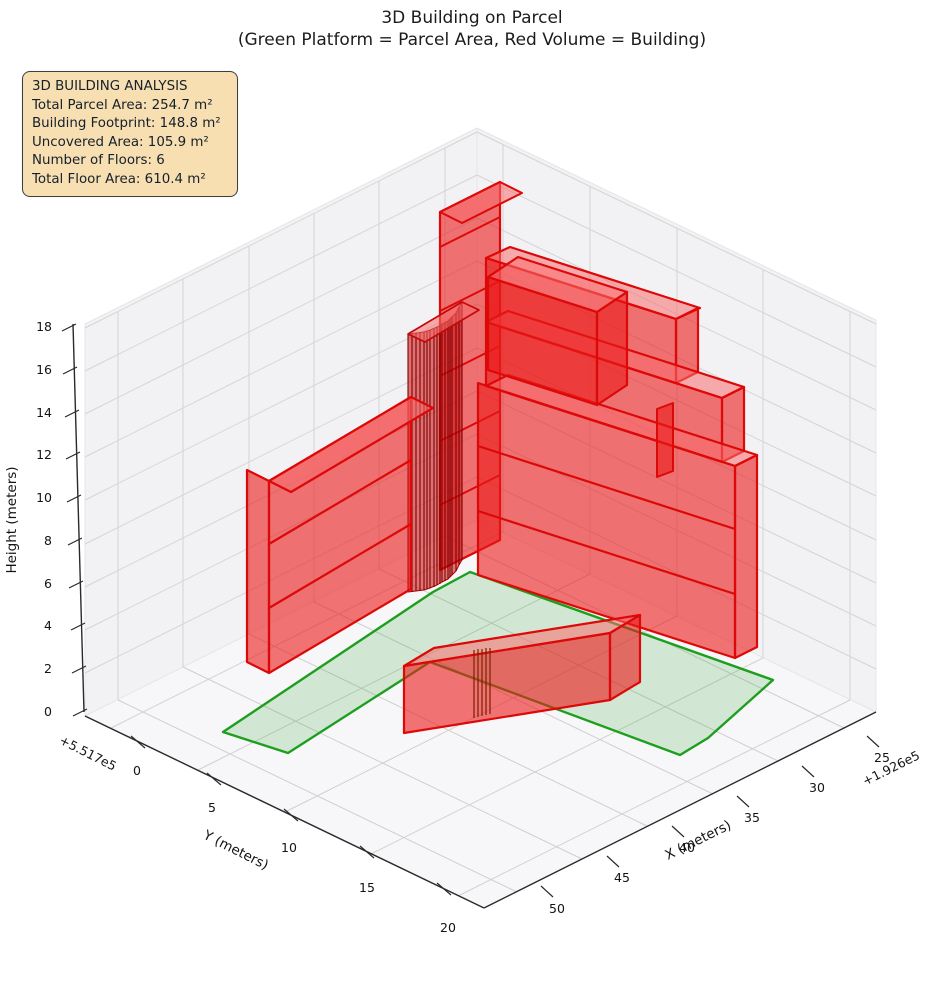 The height and width of the screenshot is (992, 944). I want to click on z-tick-label: 0, so click(48, 711).